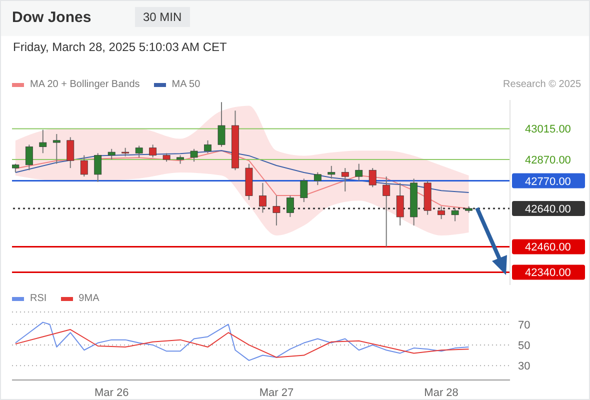 Image resolution: width=590 pixels, height=400 pixels. I want to click on y-tick-label: 30, so click(524, 366).